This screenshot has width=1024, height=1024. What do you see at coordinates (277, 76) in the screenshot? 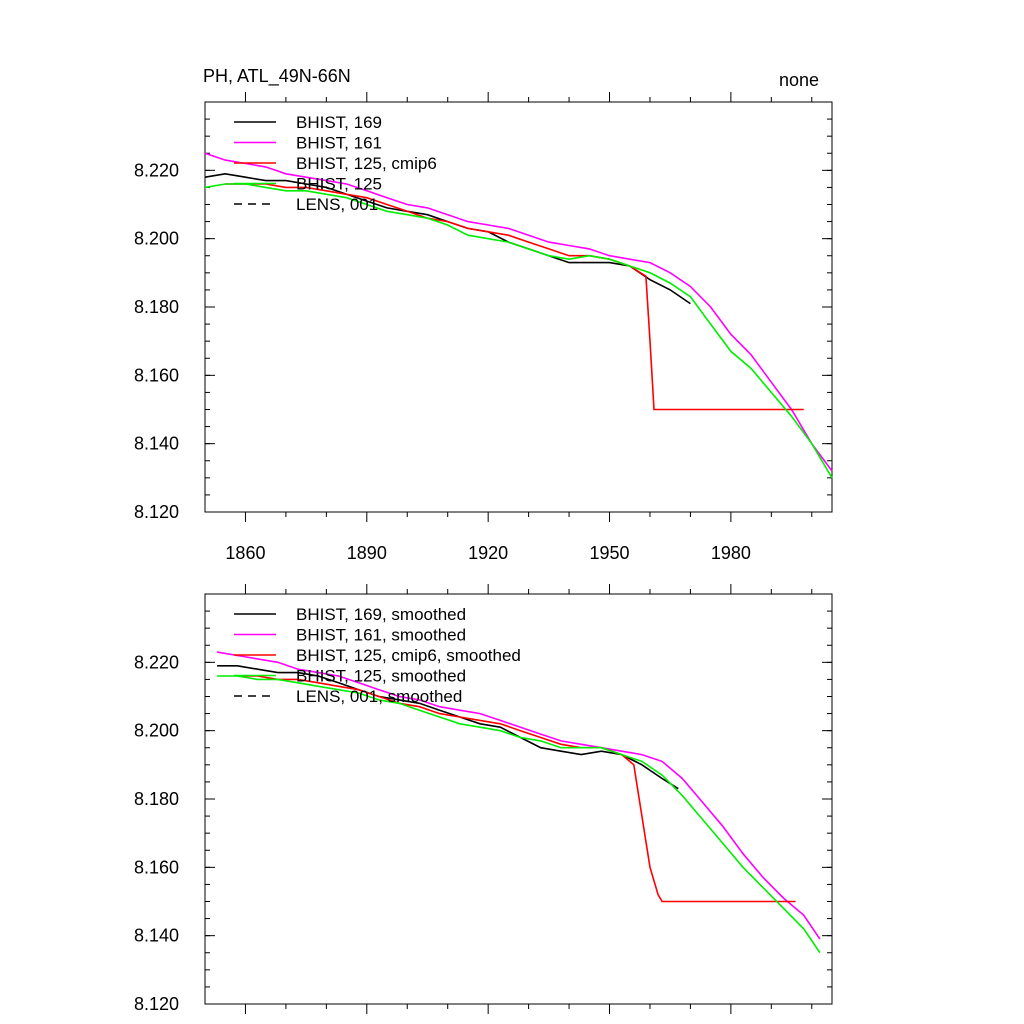
I see `chart-title: PH, ATL_49N-66N` at bounding box center [277, 76].